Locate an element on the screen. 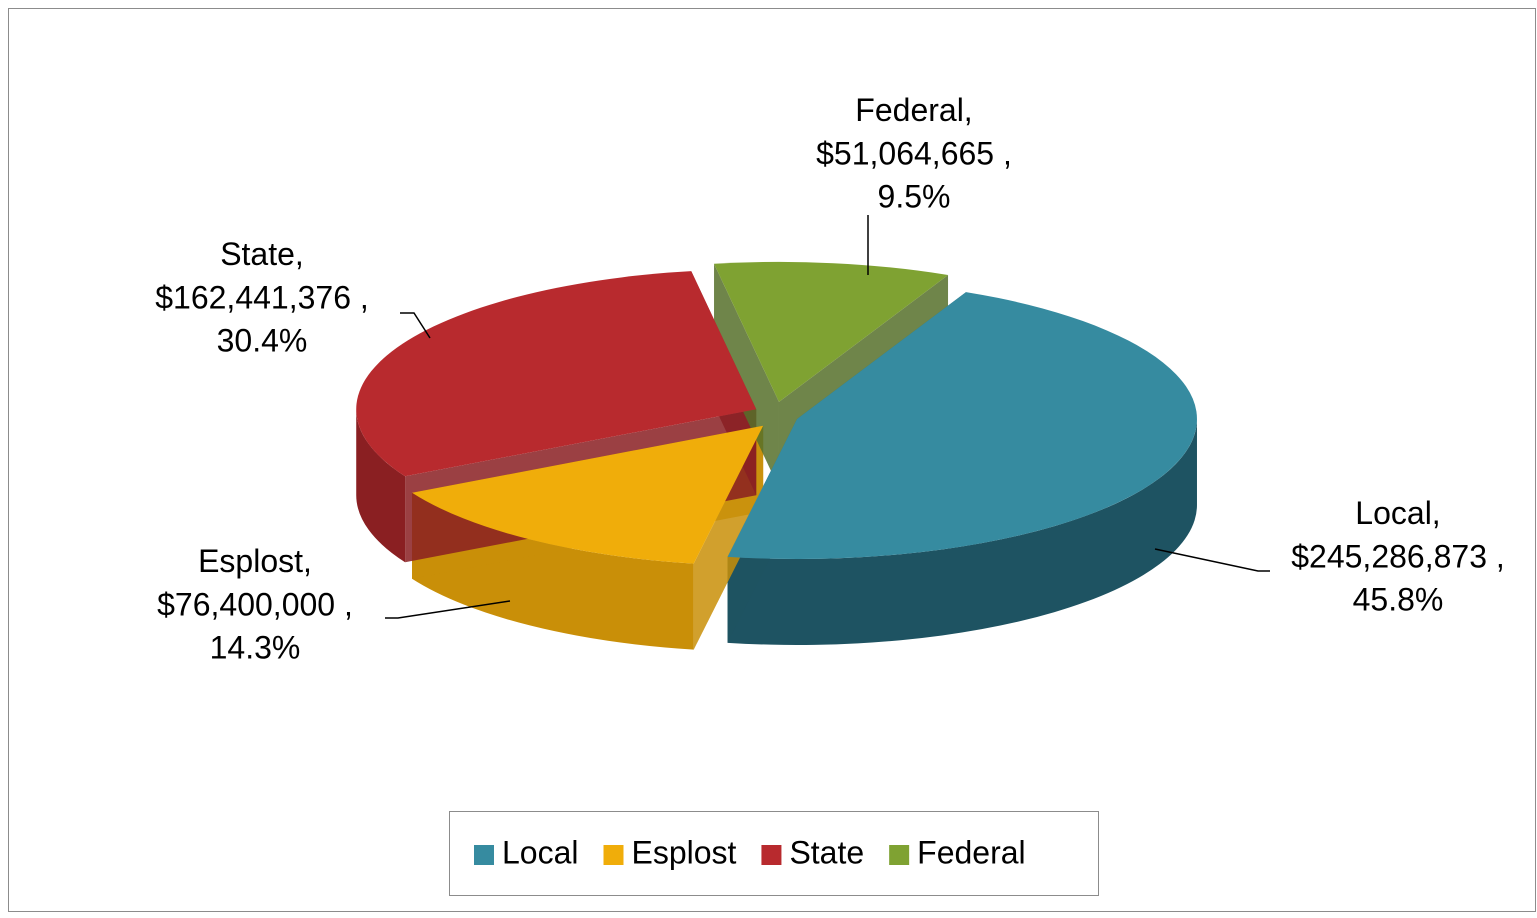 The width and height of the screenshot is (1537, 918). value-label: $162,441,376 , is located at coordinates (262, 297).